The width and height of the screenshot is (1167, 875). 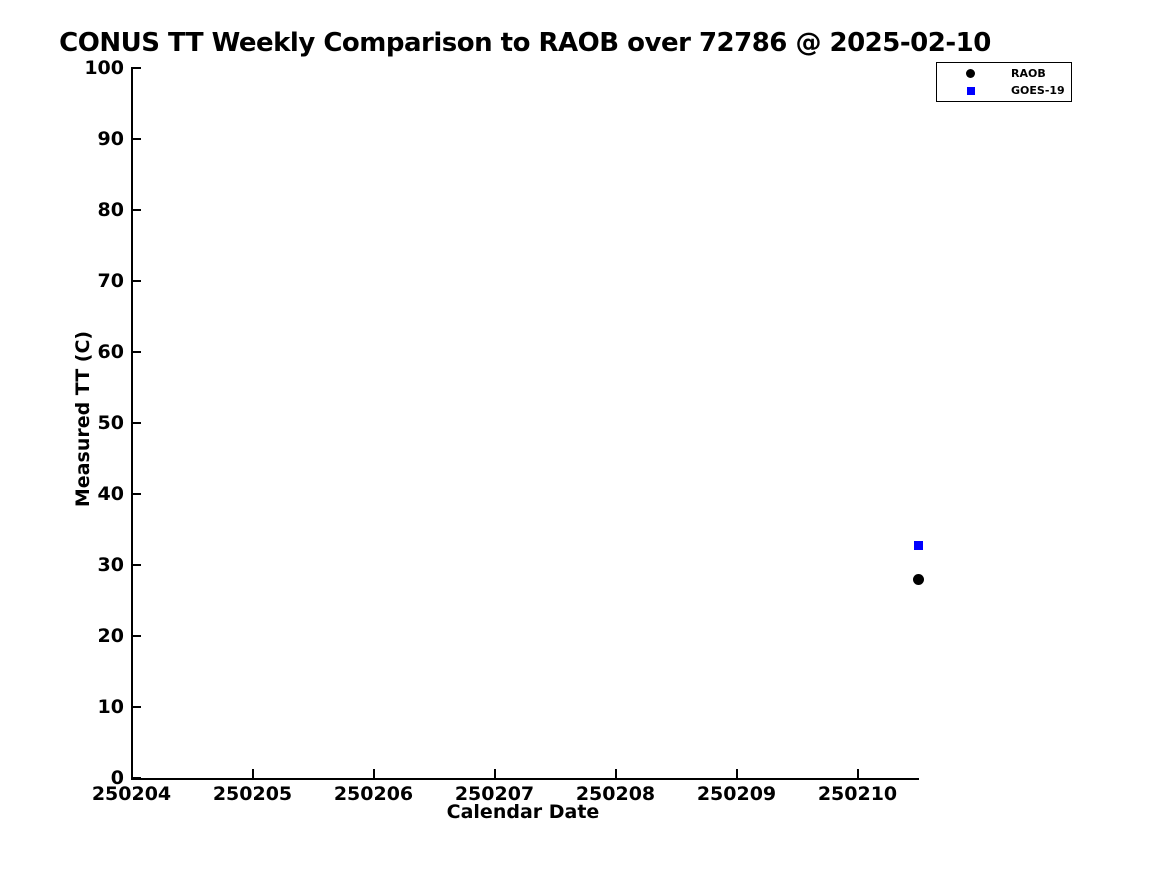 I want to click on y-tick-label: 80, so click(x=110, y=210).